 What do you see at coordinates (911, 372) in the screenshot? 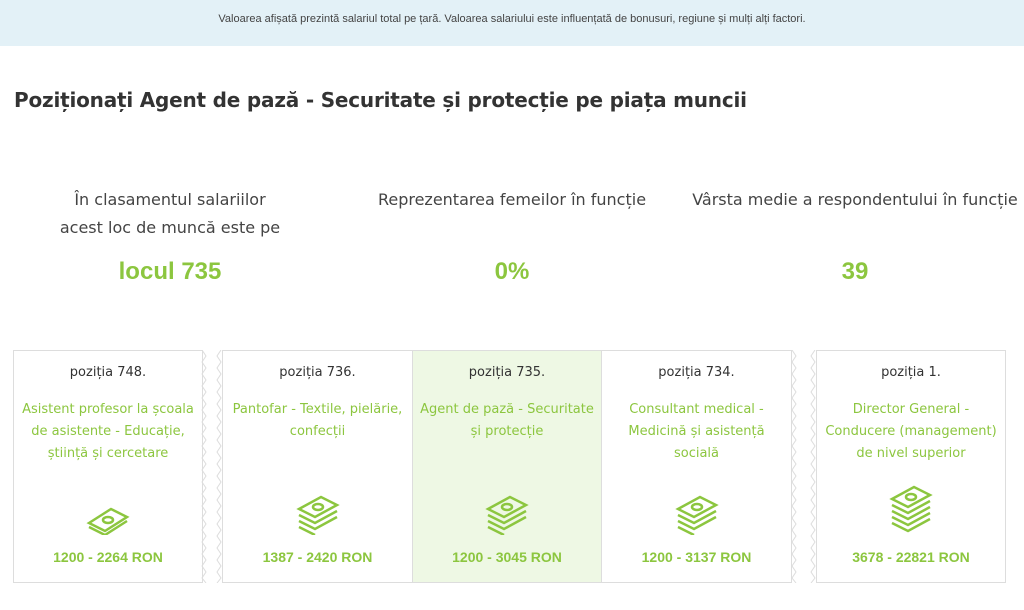
I see `card-position: poziția 1.` at bounding box center [911, 372].